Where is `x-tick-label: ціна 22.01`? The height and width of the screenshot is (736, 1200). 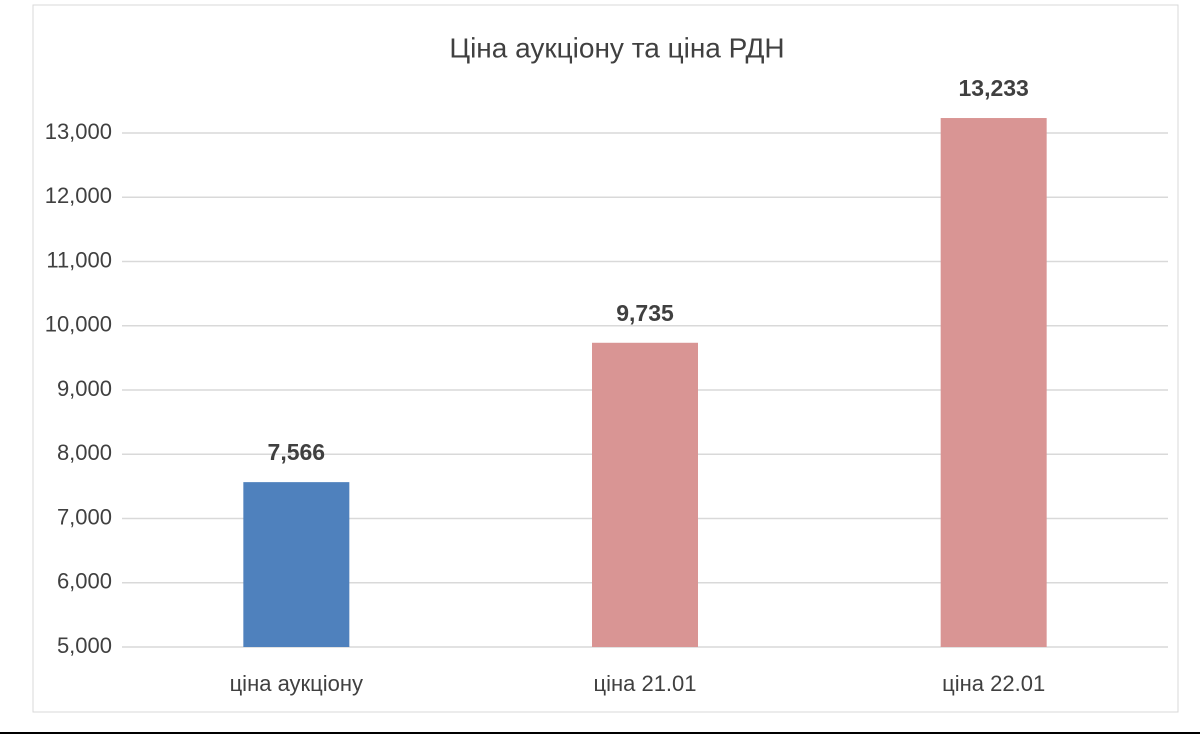 x-tick-label: ціна 22.01 is located at coordinates (993, 683).